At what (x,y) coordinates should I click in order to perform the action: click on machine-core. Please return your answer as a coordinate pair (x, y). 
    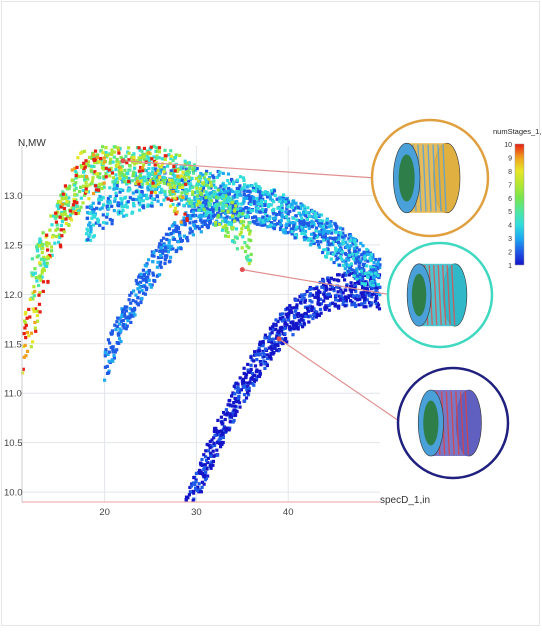
    Looking at the image, I should click on (419, 295).